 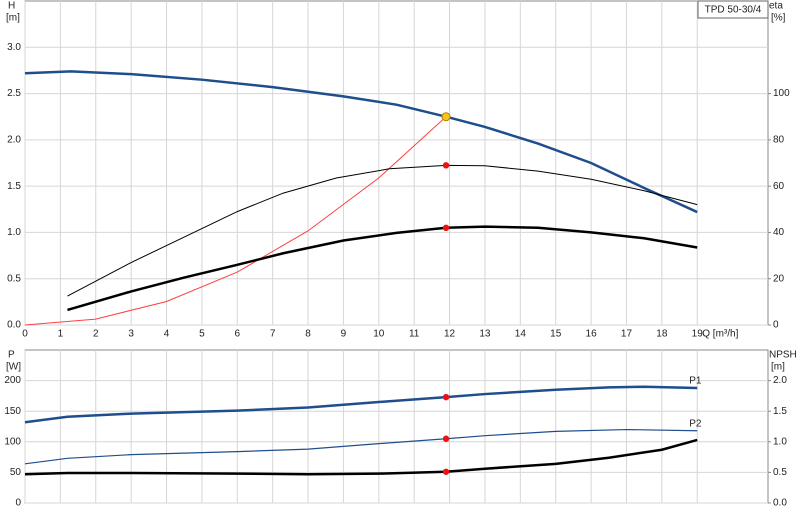 I want to click on y2-axis-title: NPSH, so click(x=783, y=355).